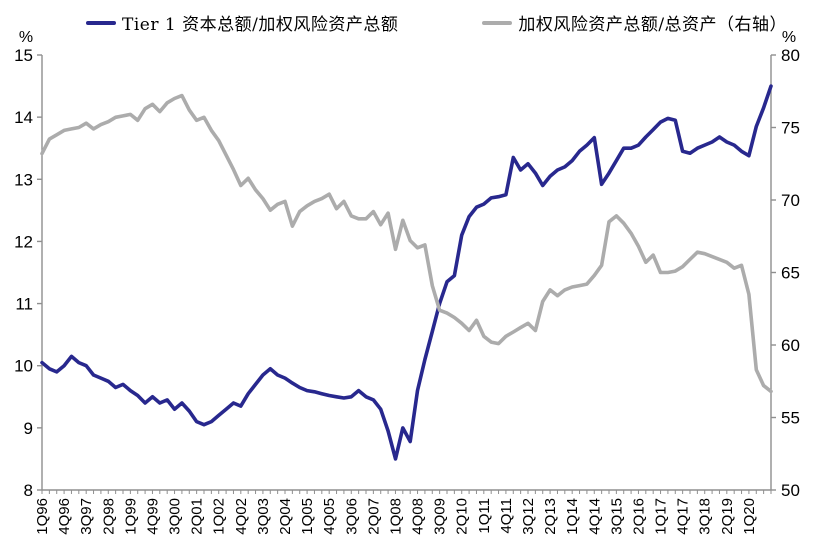 The image size is (814, 560). Describe the element at coordinates (395, 516) in the screenshot. I see `x-axis-tick-label: 1Q08` at that location.